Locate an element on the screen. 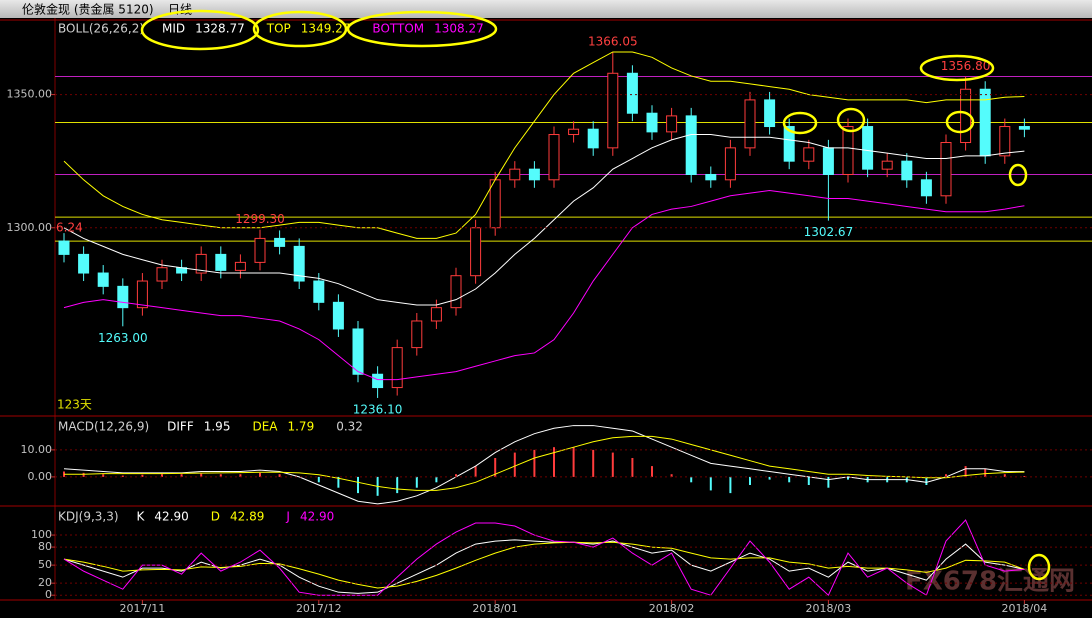 This screenshot has width=1092, height=618. readout-name: DIFF is located at coordinates (180, 427).